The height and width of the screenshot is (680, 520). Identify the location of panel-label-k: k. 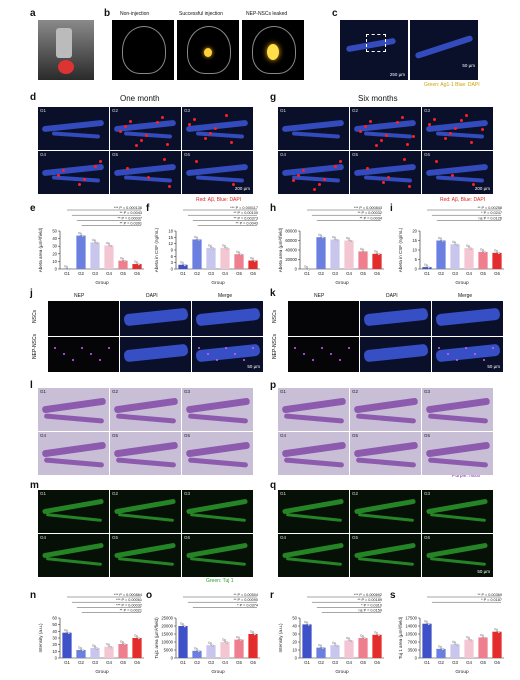
(273, 293).